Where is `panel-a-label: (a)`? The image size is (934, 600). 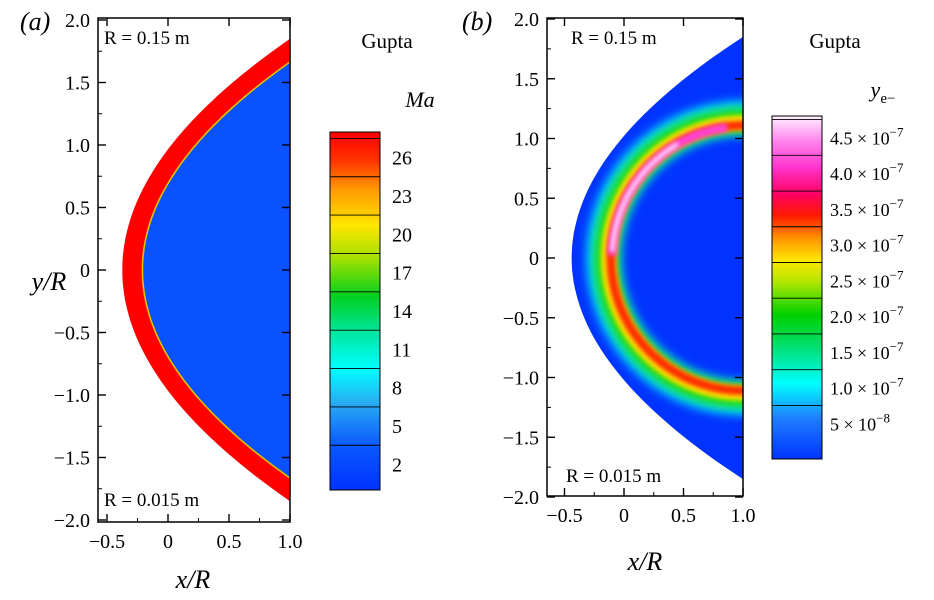 panel-a-label: (a) is located at coordinates (35, 21).